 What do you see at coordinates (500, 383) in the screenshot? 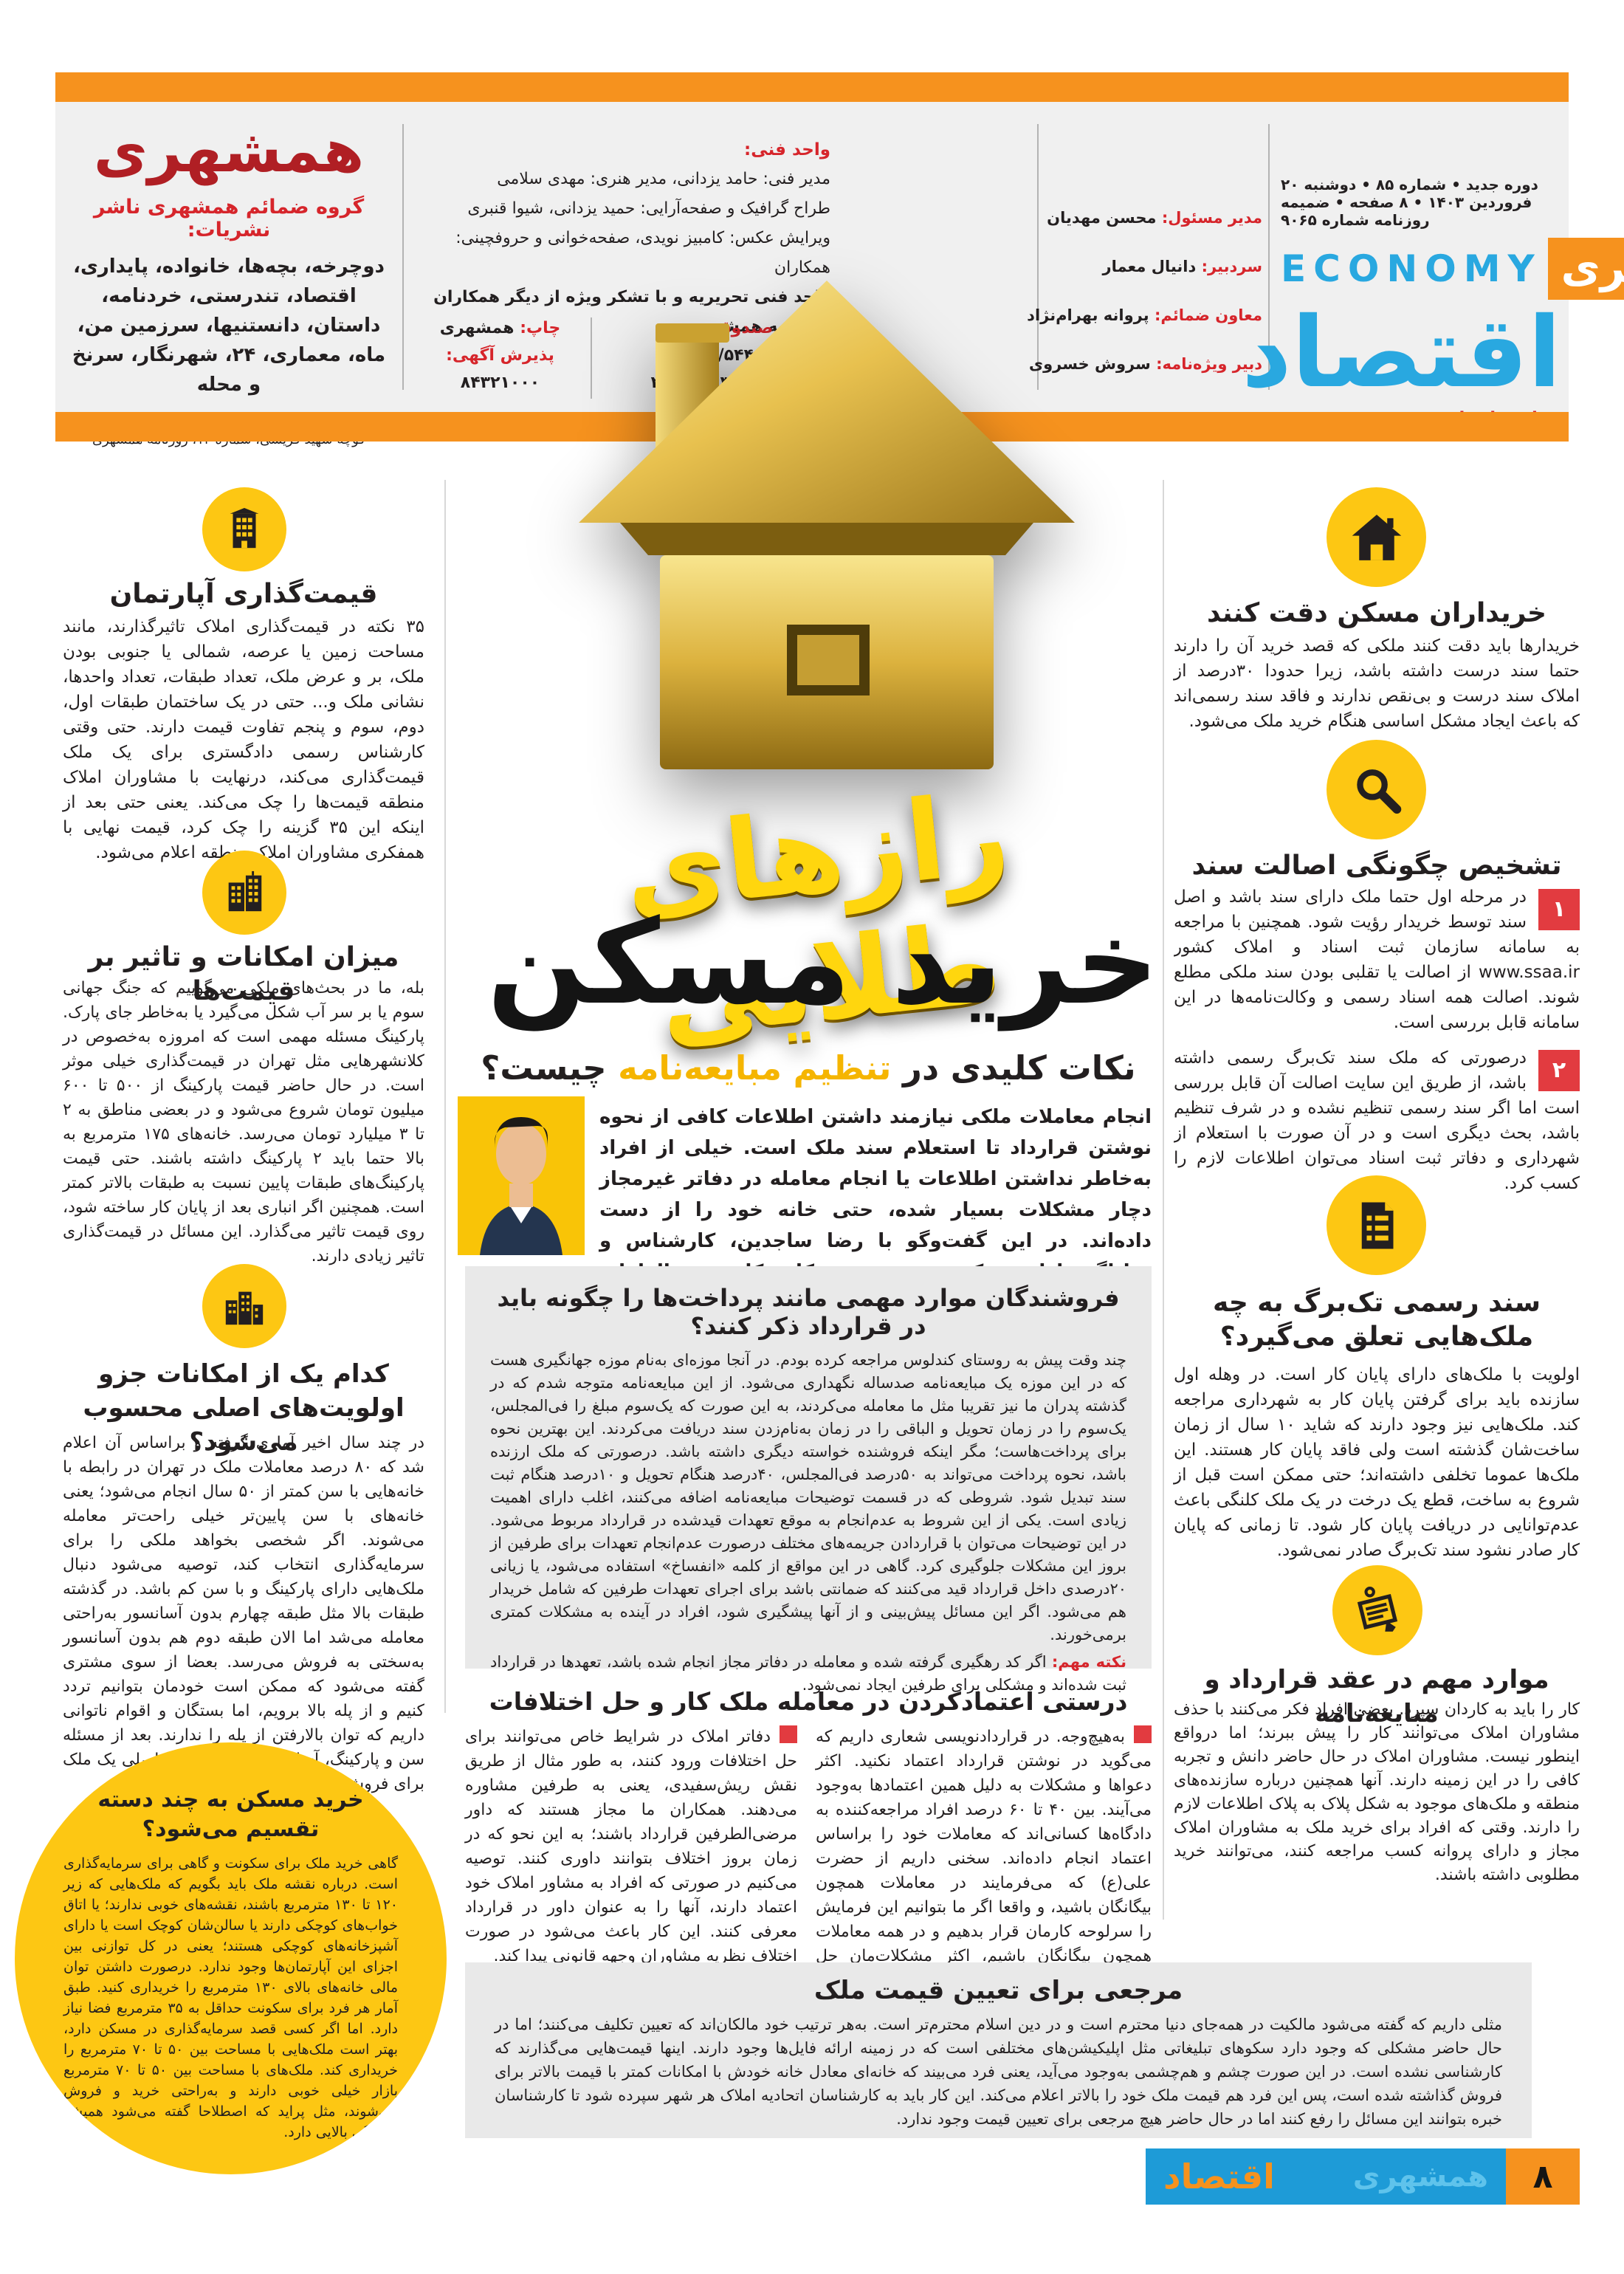
I see `ads-phone: ۸۴۳۲۱۰۰۰` at bounding box center [500, 383].